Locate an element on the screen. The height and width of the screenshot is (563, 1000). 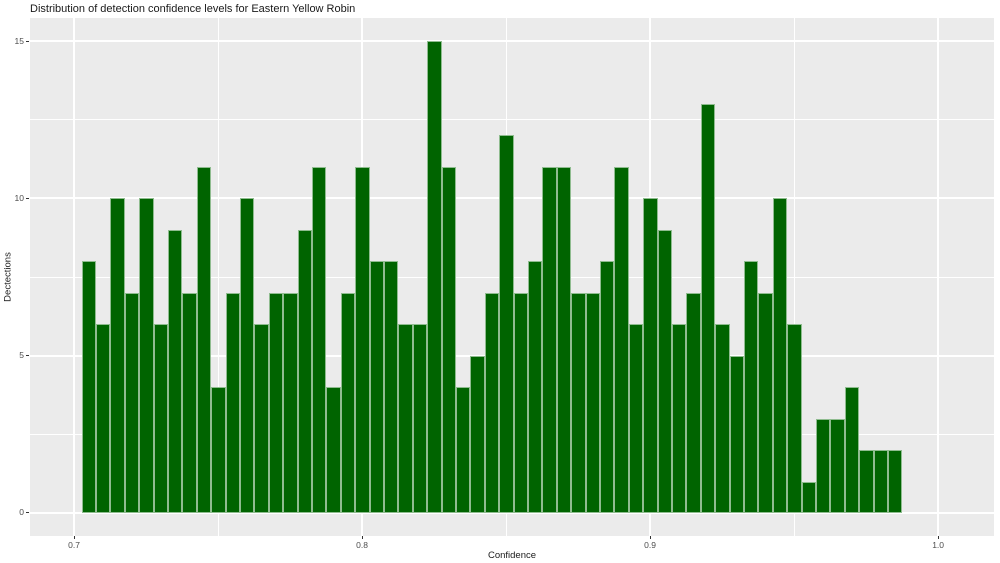
y-axis-title: Dectections is located at coordinates (8, 277).